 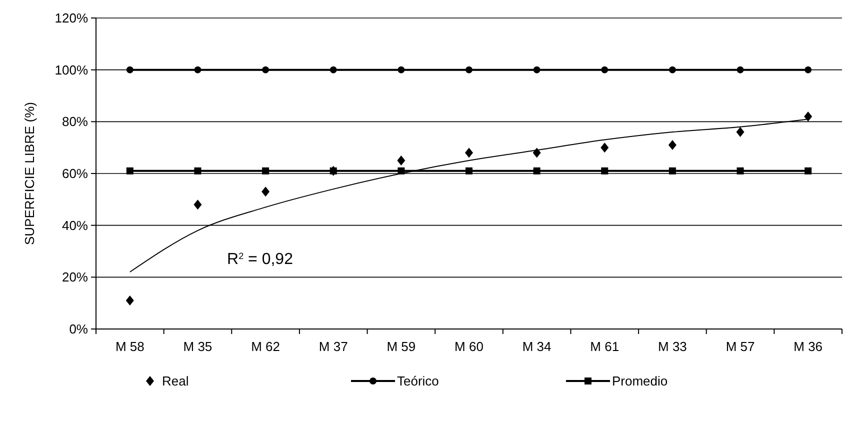 I want to click on x-tick-label: M 60, so click(x=469, y=346).